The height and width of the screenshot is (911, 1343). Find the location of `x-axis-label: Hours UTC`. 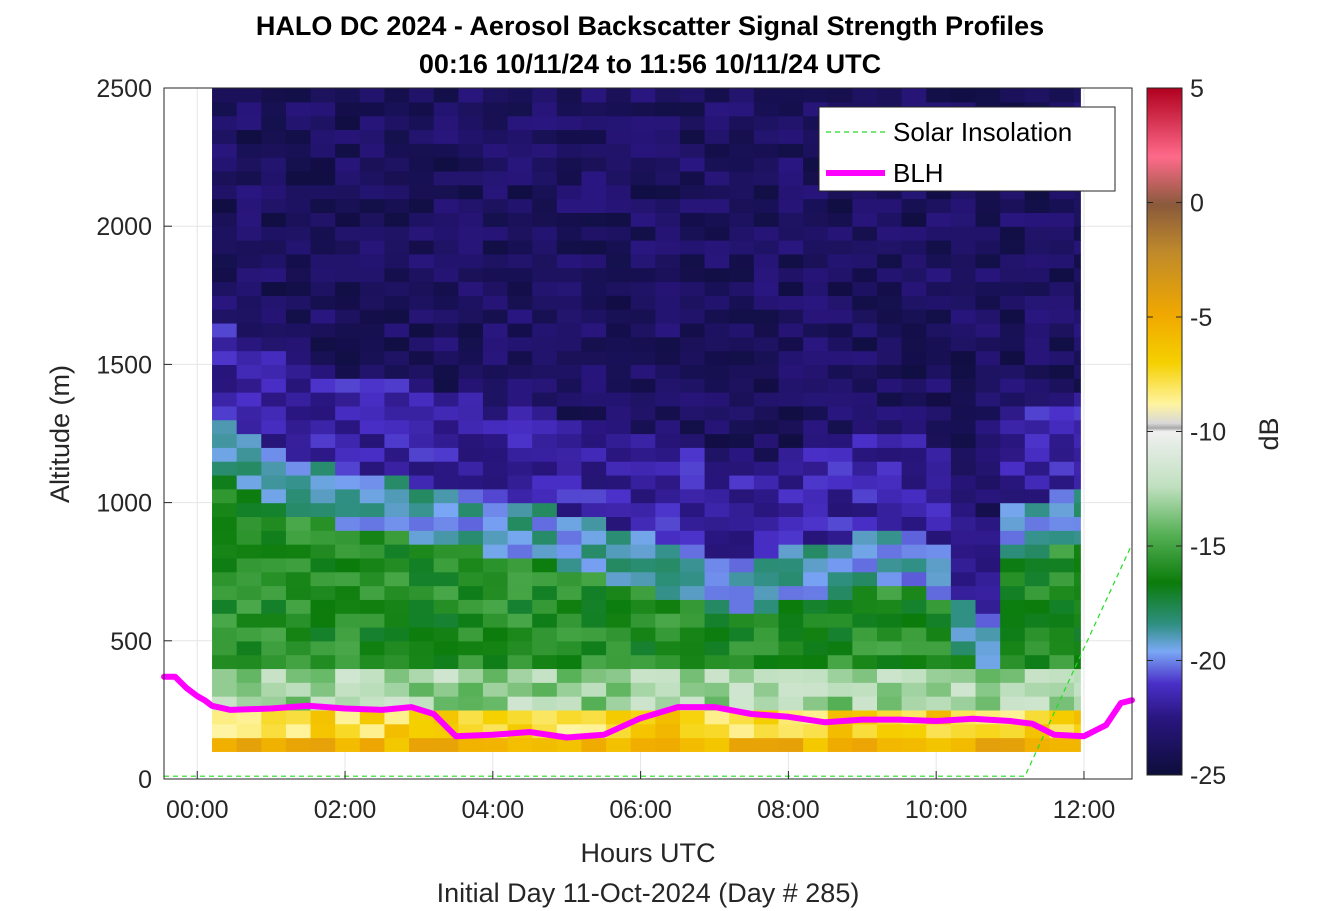

x-axis-label: Hours UTC is located at coordinates (647, 853).